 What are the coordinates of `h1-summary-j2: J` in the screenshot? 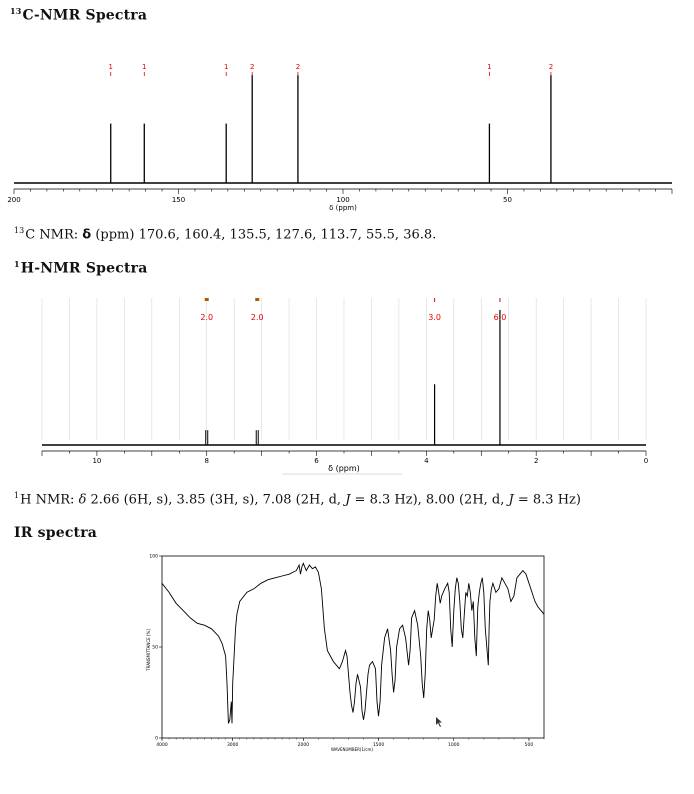 It's located at (511, 500).